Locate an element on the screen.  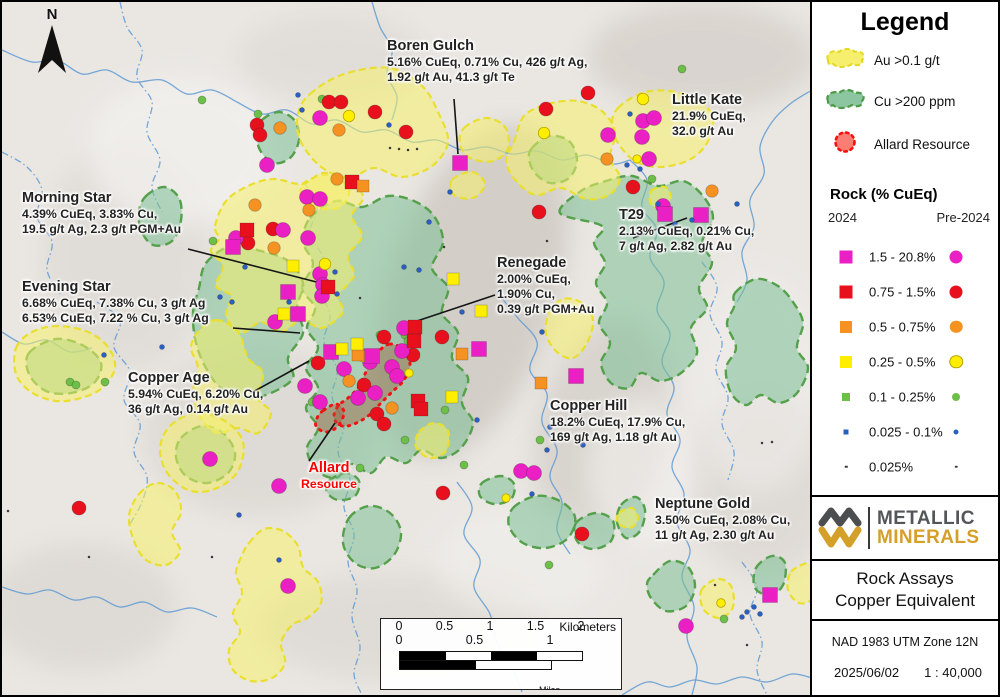
km-tick: 0.5 is located at coordinates (444, 626).